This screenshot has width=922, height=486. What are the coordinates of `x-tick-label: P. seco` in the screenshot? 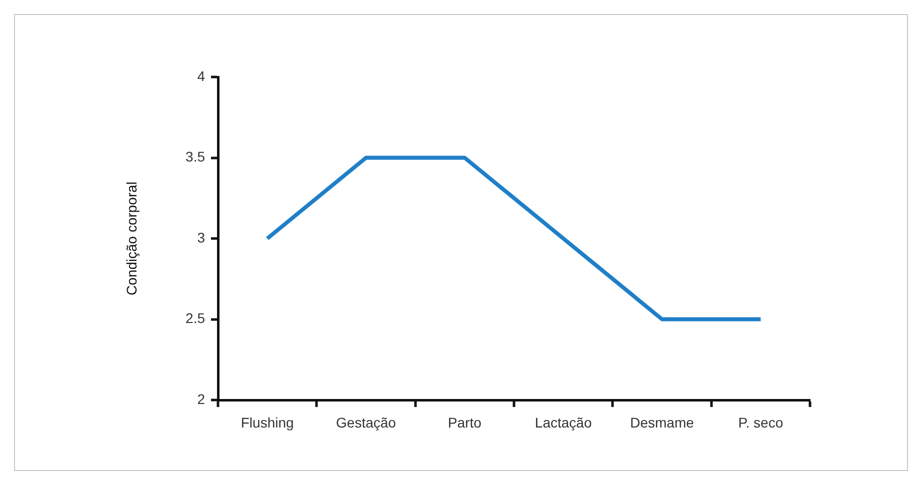 It's located at (761, 422).